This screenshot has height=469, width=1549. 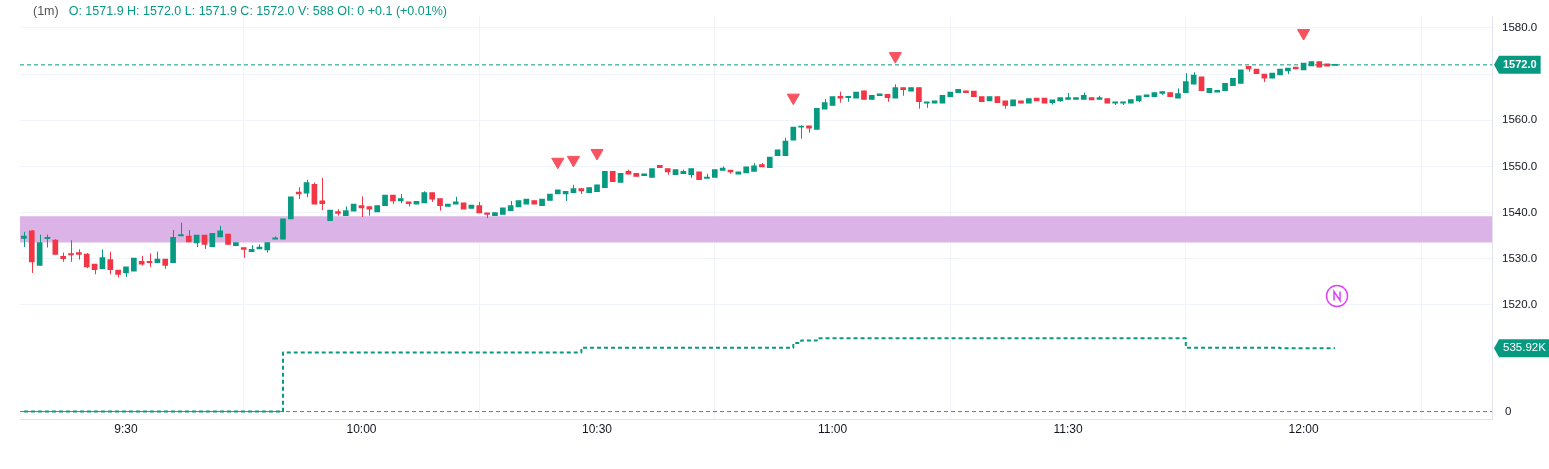 I want to click on chart-subtitle: O: 1571.9 H: 1572.0 L: 1571.9 C: 1572.0 V: 588 OI: 0 +0.1 (+0.01%), so click(x=257, y=11).